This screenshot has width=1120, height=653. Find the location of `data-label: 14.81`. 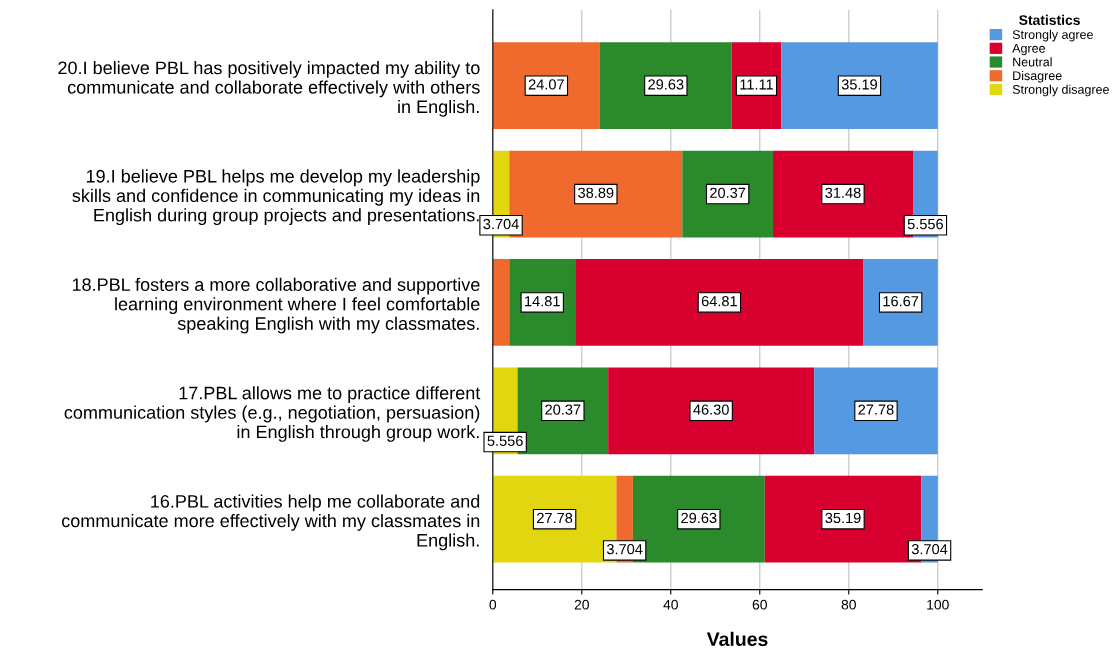

data-label: 14.81 is located at coordinates (542, 301).